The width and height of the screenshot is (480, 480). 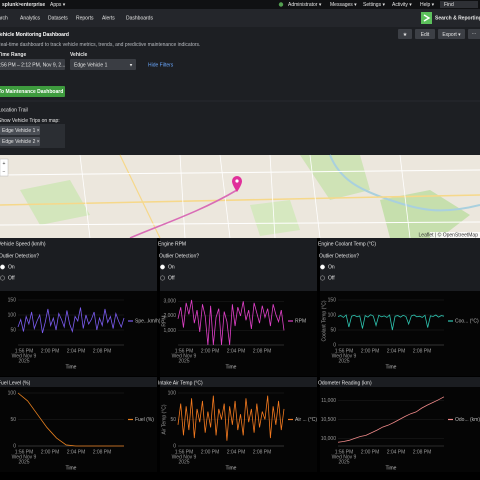 I want to click on maintenance-label: Go To Maintenance Dashboard, so click(x=31, y=92).